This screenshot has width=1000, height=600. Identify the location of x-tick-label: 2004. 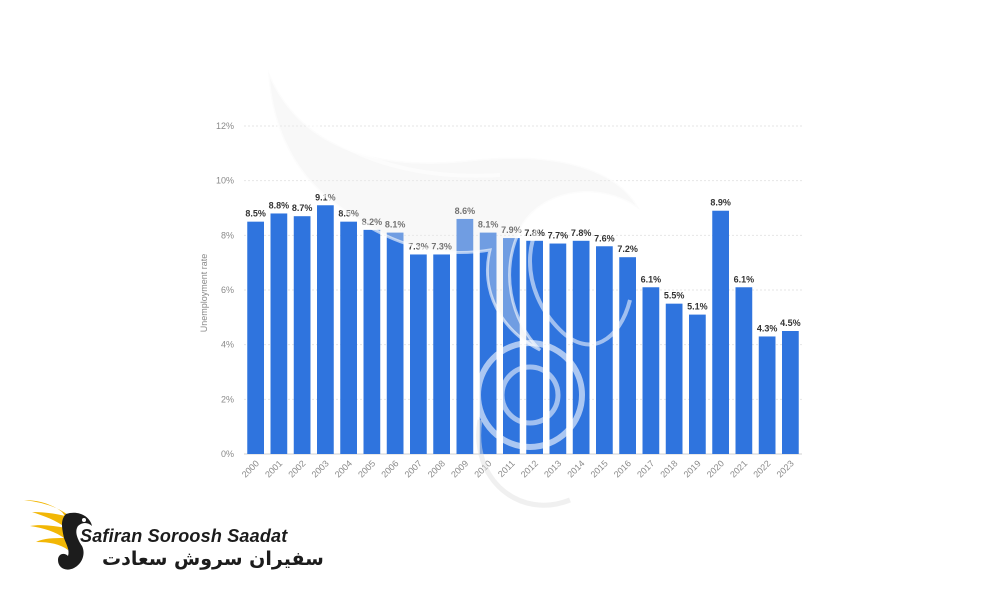
(343, 468).